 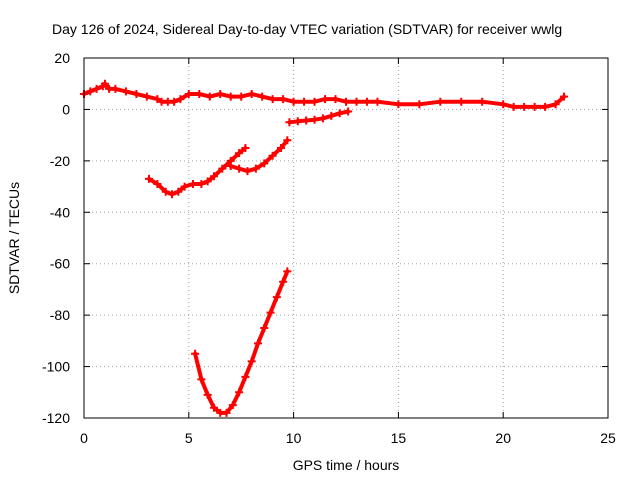 I want to click on y-tick-label: -40, so click(x=60, y=212).